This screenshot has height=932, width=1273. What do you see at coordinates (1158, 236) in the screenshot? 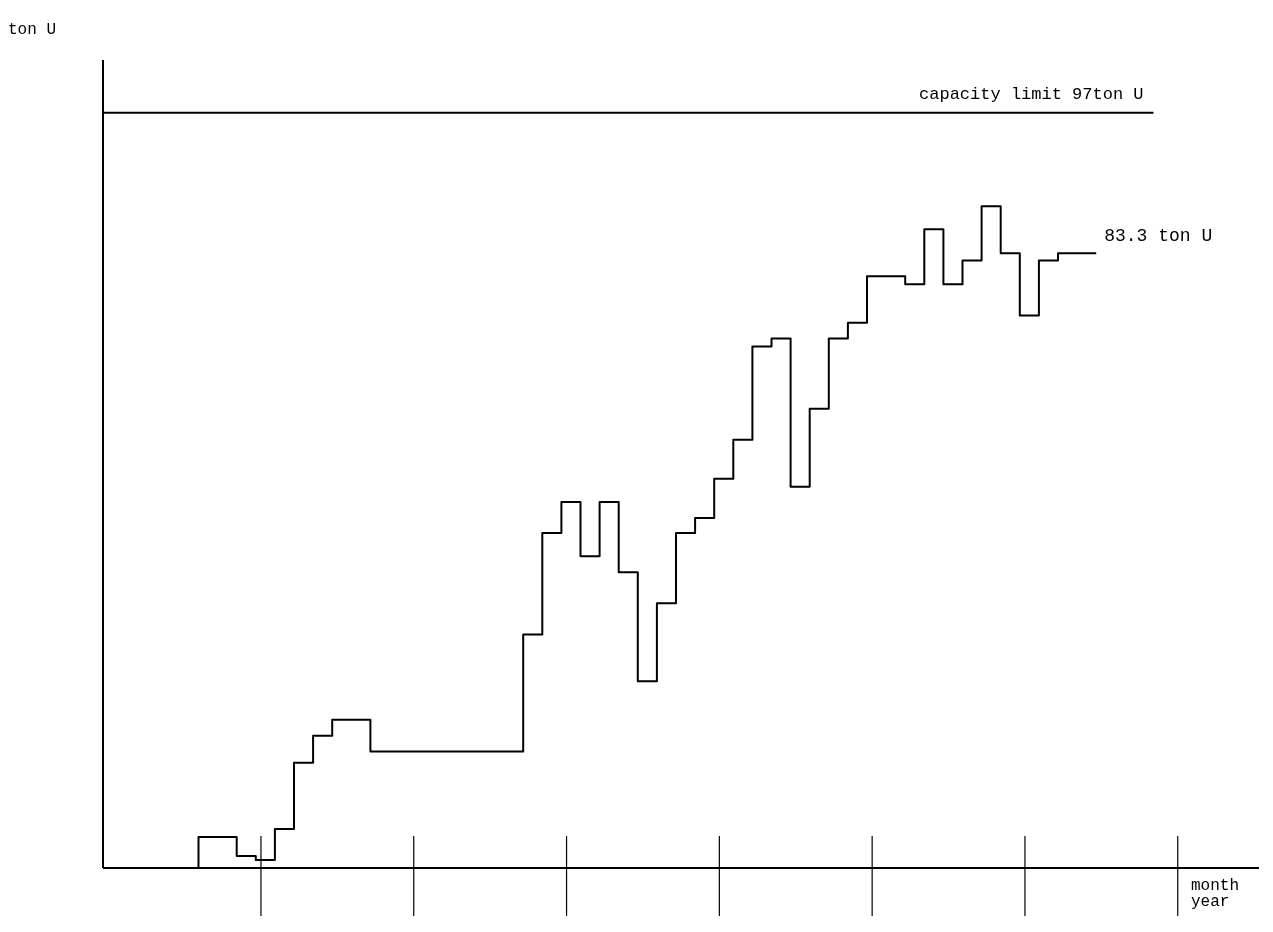
I see `annotation: 83.3 ton U` at bounding box center [1158, 236].